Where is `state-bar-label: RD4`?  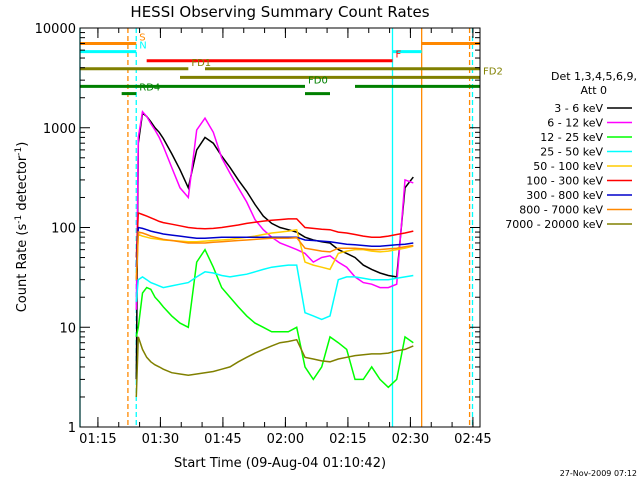 state-bar-label: RD4 is located at coordinates (149, 88).